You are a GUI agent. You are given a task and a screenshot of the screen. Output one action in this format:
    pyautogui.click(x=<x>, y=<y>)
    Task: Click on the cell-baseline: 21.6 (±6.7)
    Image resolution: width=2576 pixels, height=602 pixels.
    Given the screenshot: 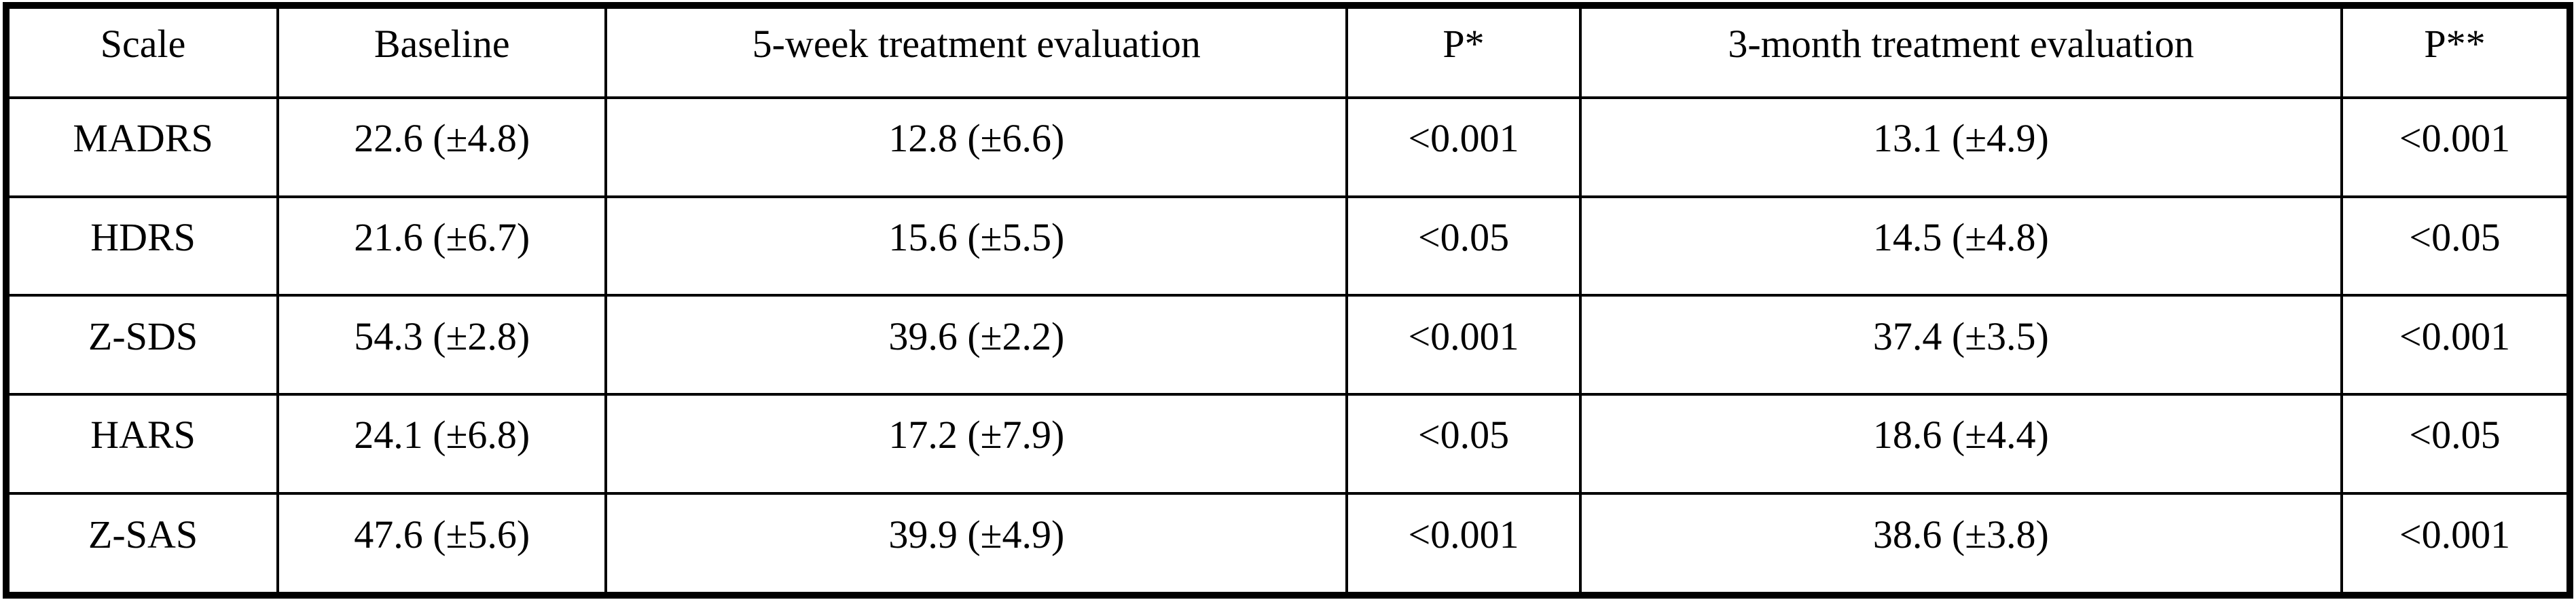 What is the action you would take?
    pyautogui.click(x=442, y=246)
    